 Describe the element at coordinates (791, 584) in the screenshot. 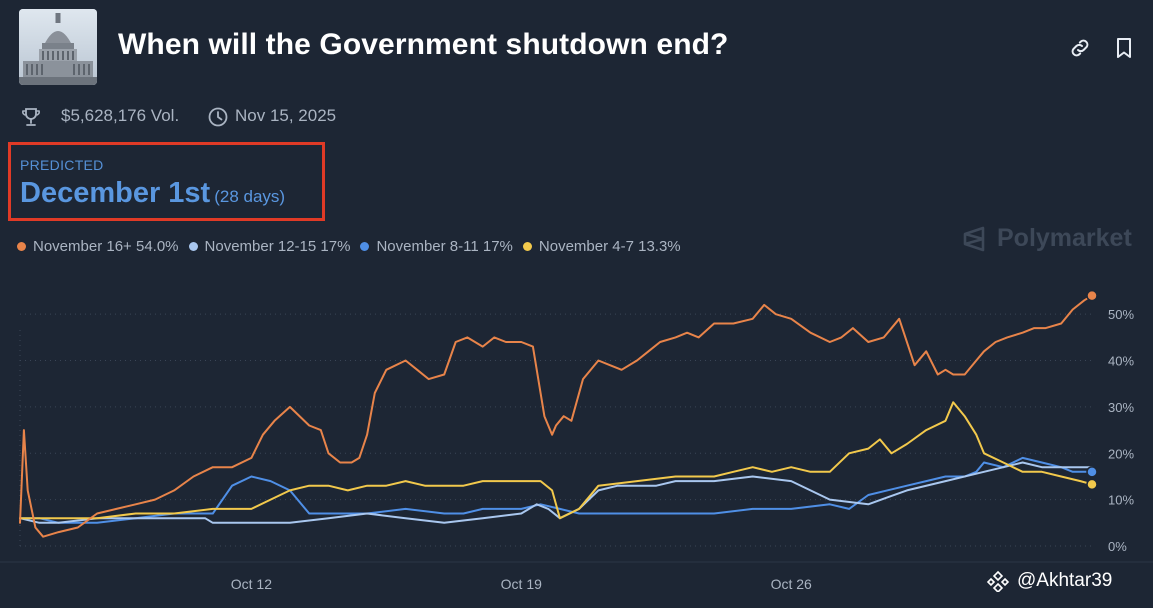

I see `x-tick-label: Oct 26` at that location.